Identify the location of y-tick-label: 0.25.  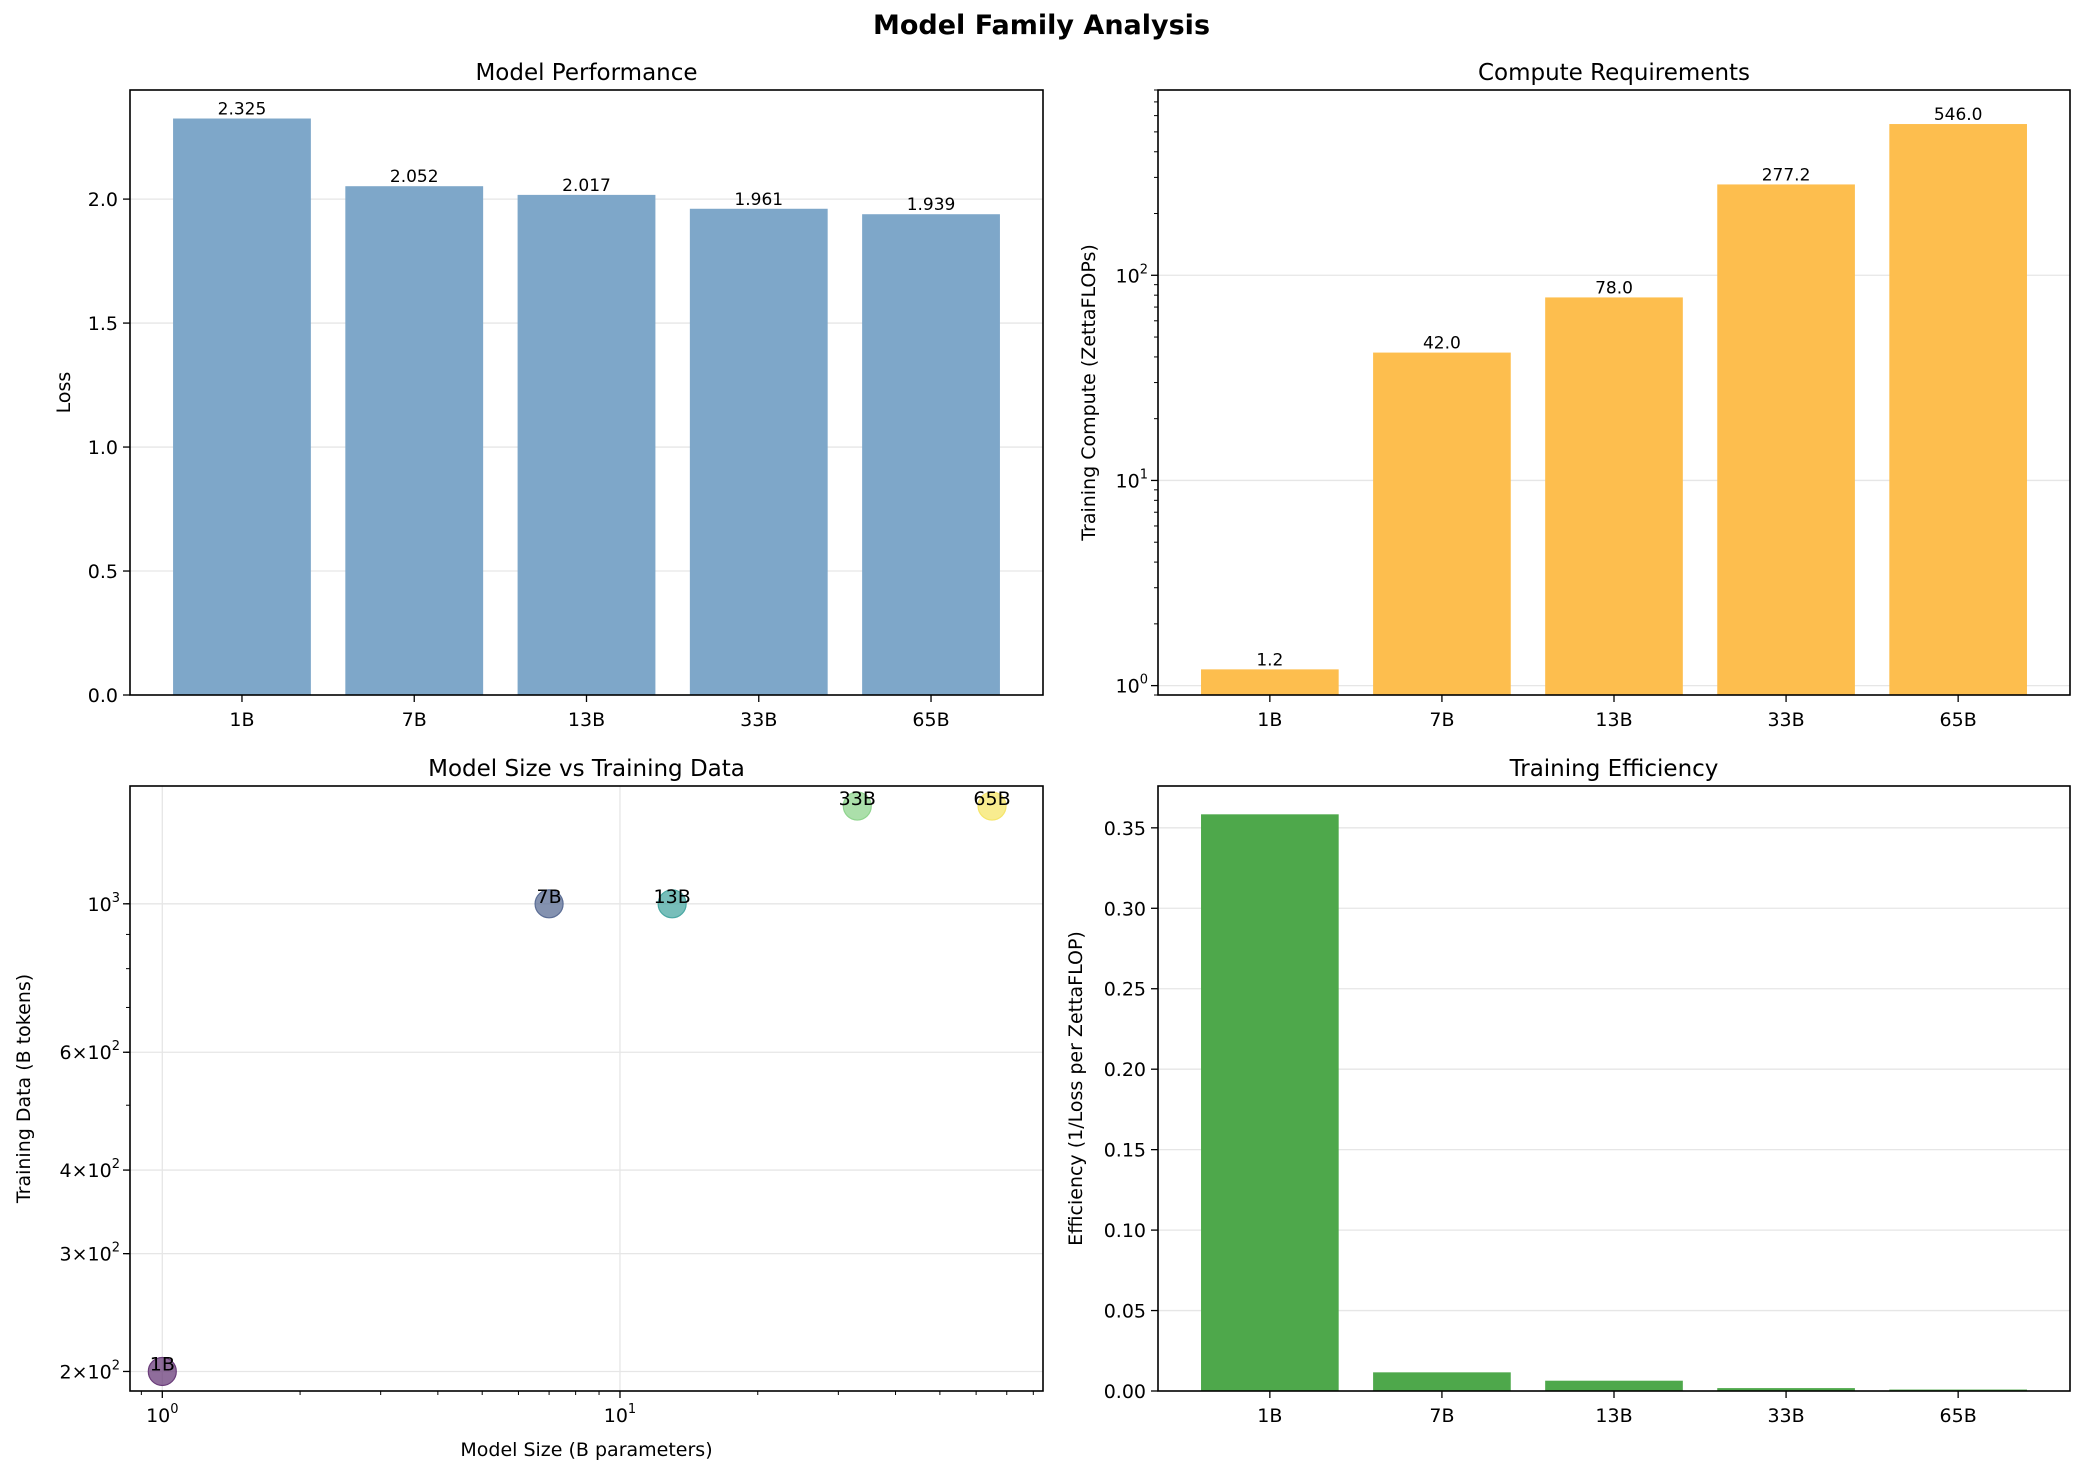
(1125, 990).